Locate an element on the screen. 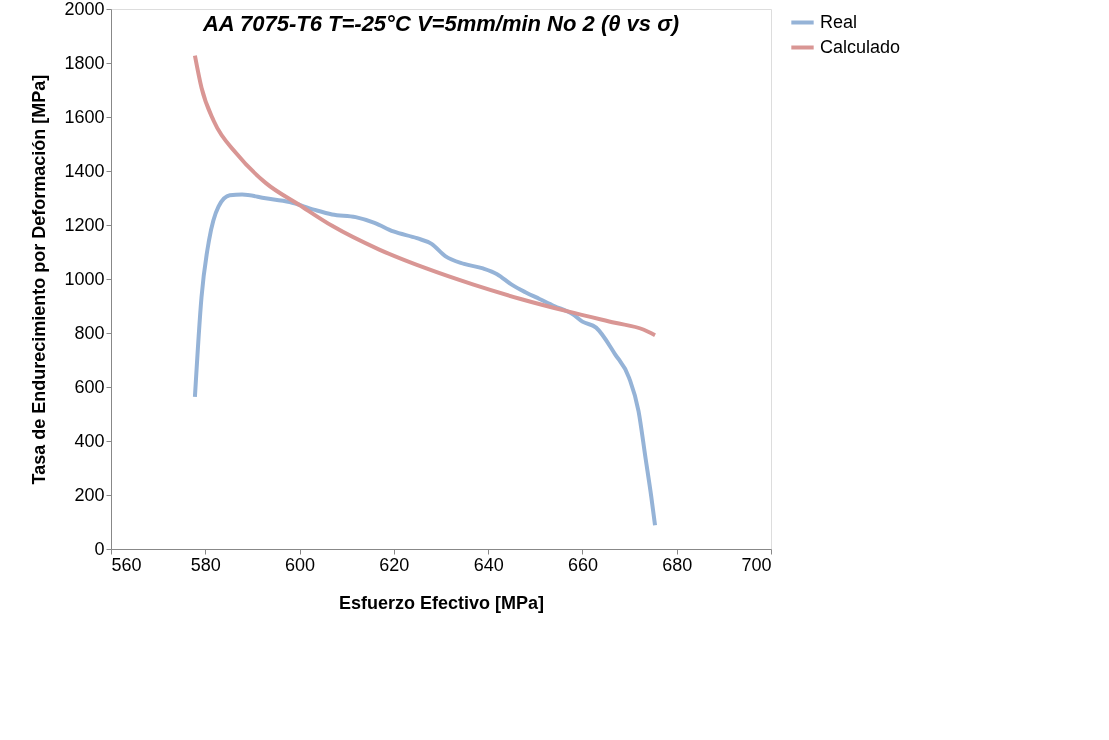  x-tick-label: 680 is located at coordinates (677, 564).